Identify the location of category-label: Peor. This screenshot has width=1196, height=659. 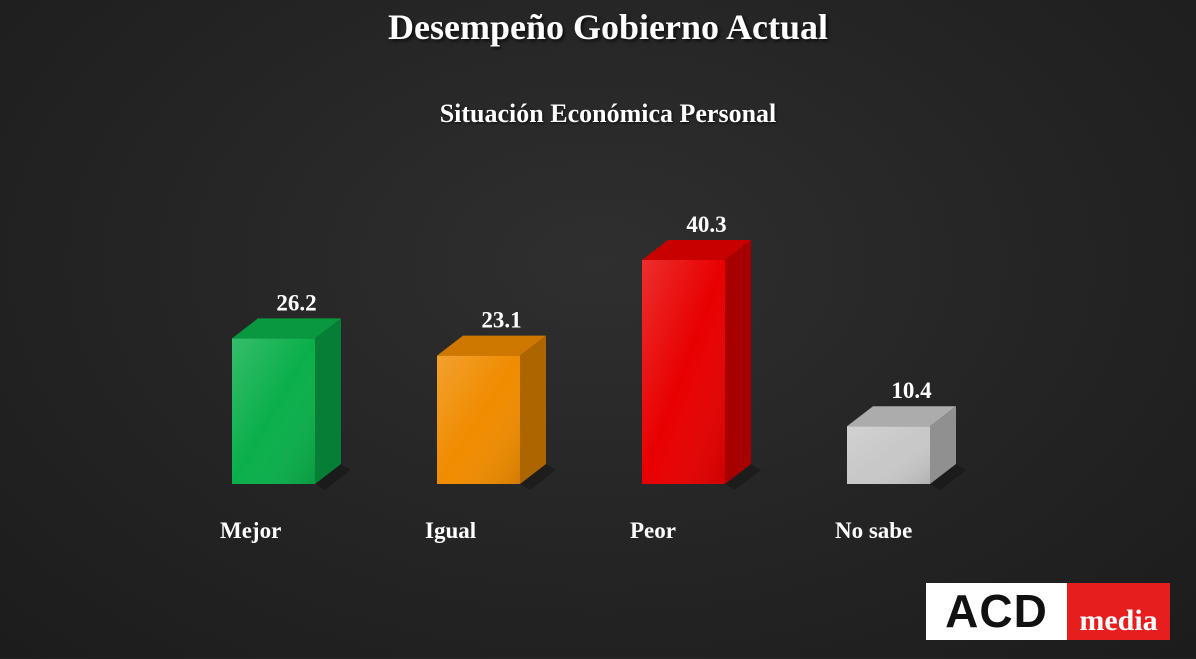
(653, 530).